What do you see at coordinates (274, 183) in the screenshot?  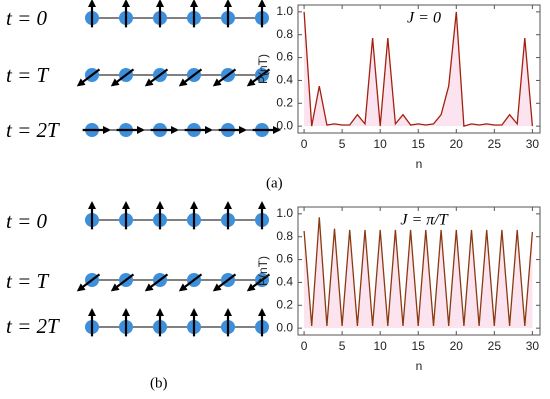 I see `panel-label: (a)` at bounding box center [274, 183].